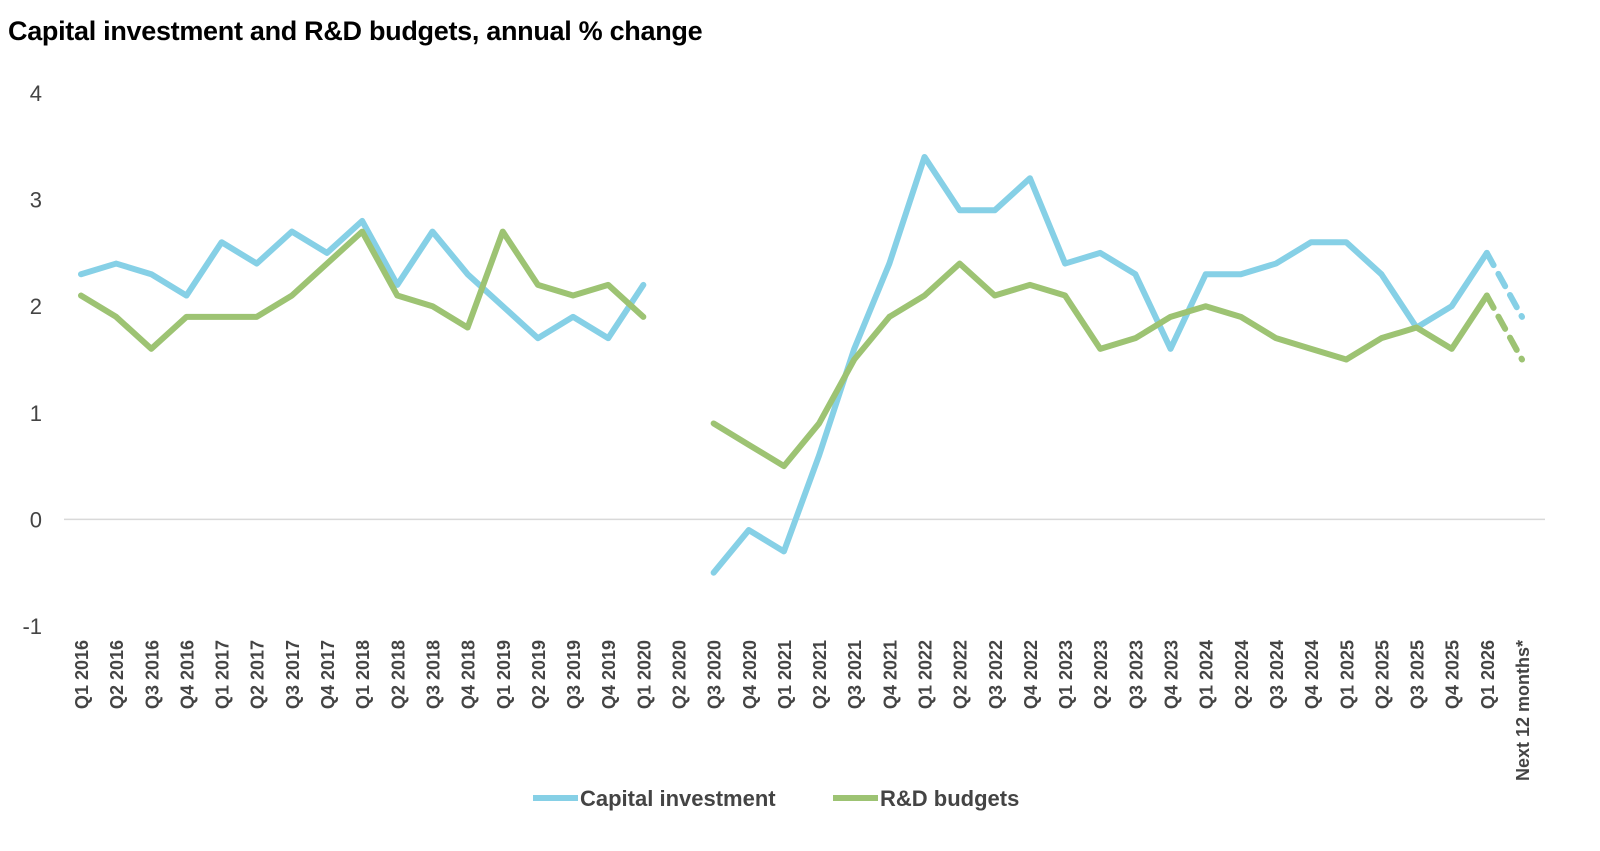  What do you see at coordinates (949, 798) in the screenshot?
I see `legend-label: R&D budgets` at bounding box center [949, 798].